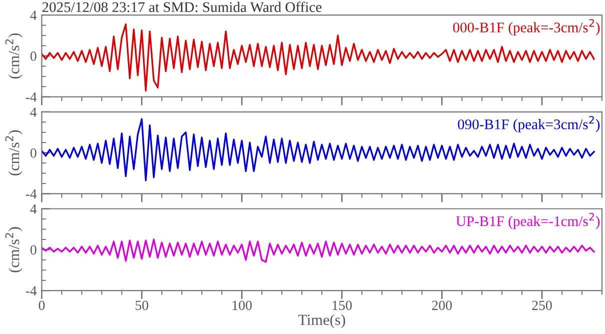  What do you see at coordinates (242, 305) in the screenshot?
I see `x-tick-label: 100` at bounding box center [242, 305].